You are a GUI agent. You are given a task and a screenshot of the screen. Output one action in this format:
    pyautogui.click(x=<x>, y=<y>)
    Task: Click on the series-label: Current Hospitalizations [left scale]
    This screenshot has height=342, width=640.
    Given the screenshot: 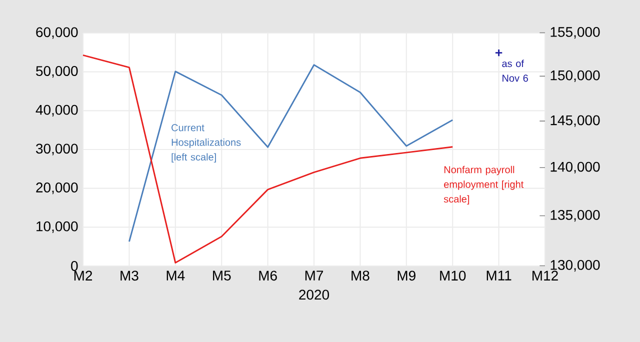 What is the action you would take?
    pyautogui.click(x=206, y=143)
    